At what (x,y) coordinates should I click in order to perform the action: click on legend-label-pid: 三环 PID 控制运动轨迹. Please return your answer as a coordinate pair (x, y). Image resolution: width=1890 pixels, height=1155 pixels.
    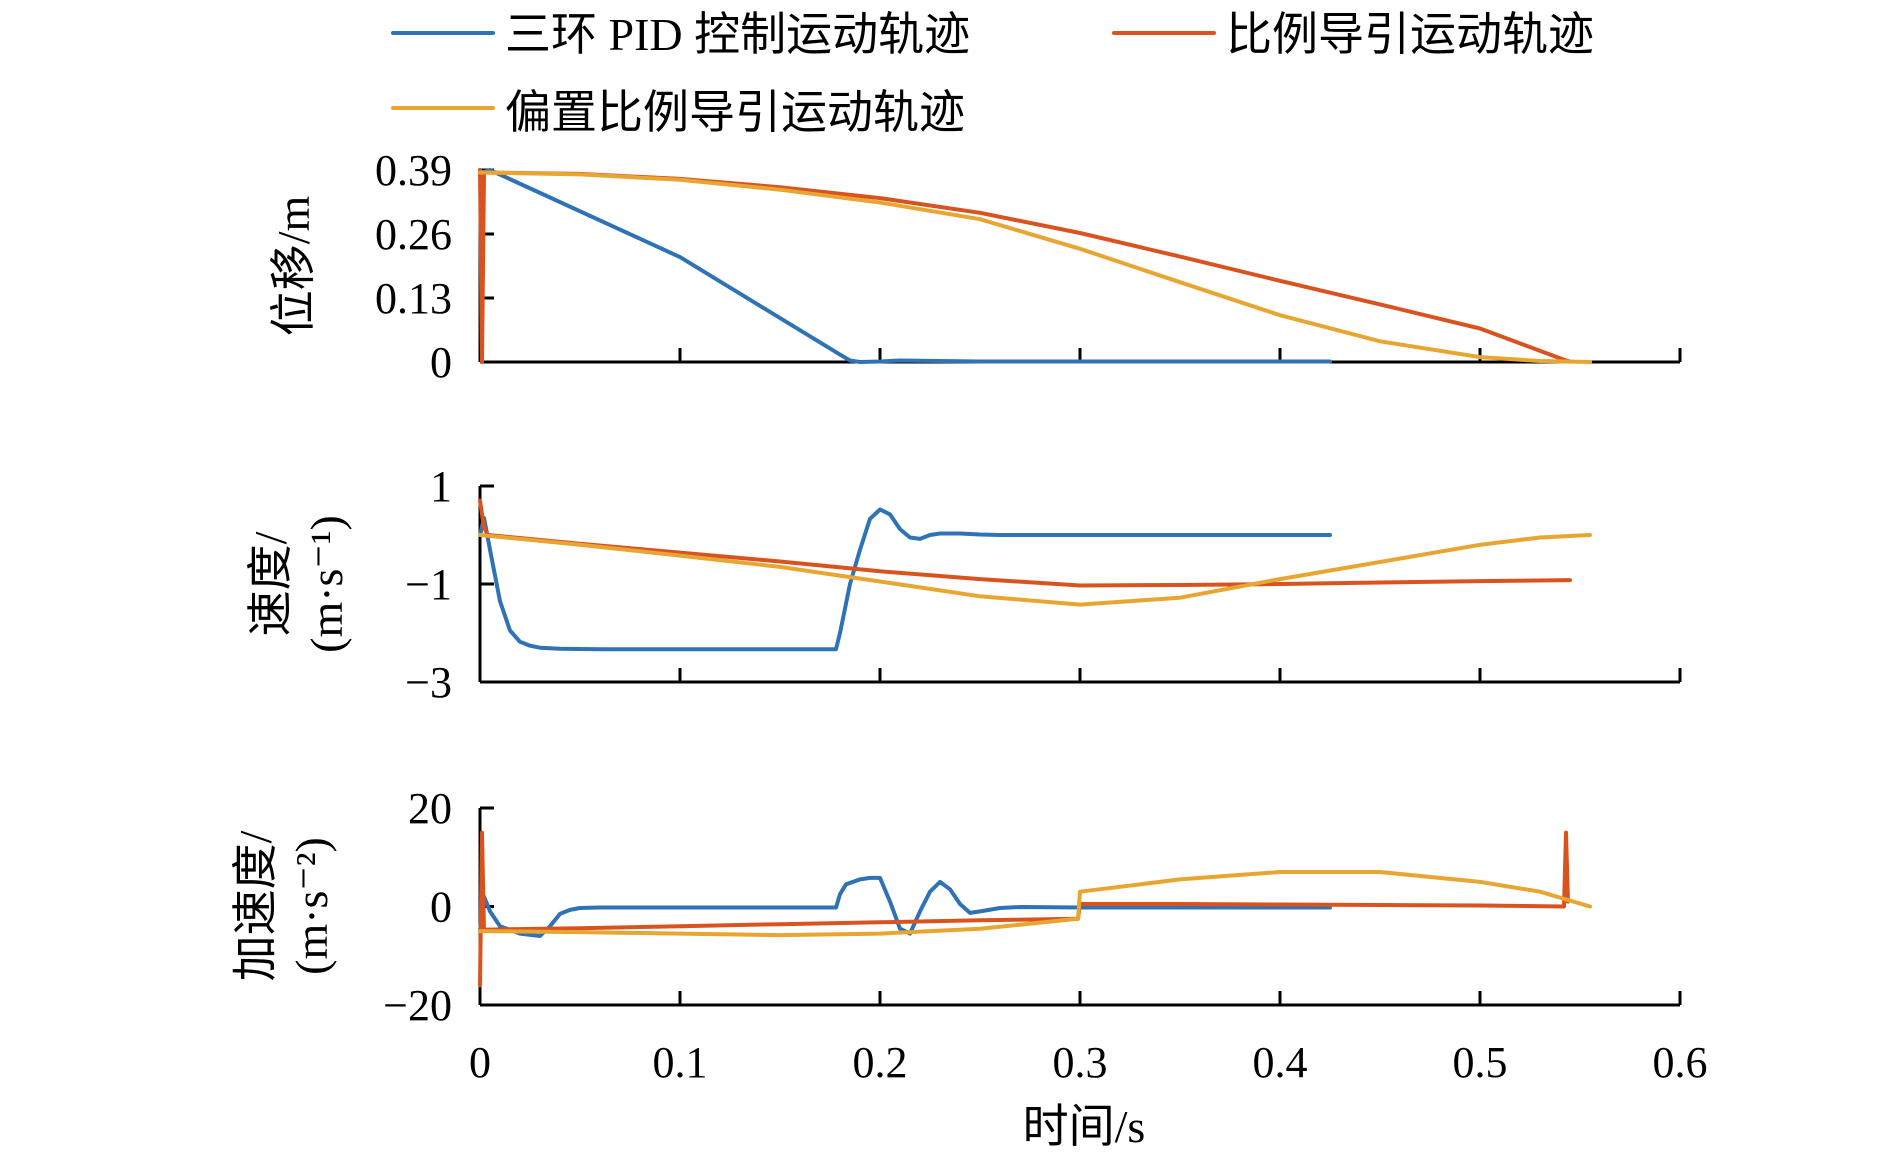
    Looking at the image, I should click on (737, 34).